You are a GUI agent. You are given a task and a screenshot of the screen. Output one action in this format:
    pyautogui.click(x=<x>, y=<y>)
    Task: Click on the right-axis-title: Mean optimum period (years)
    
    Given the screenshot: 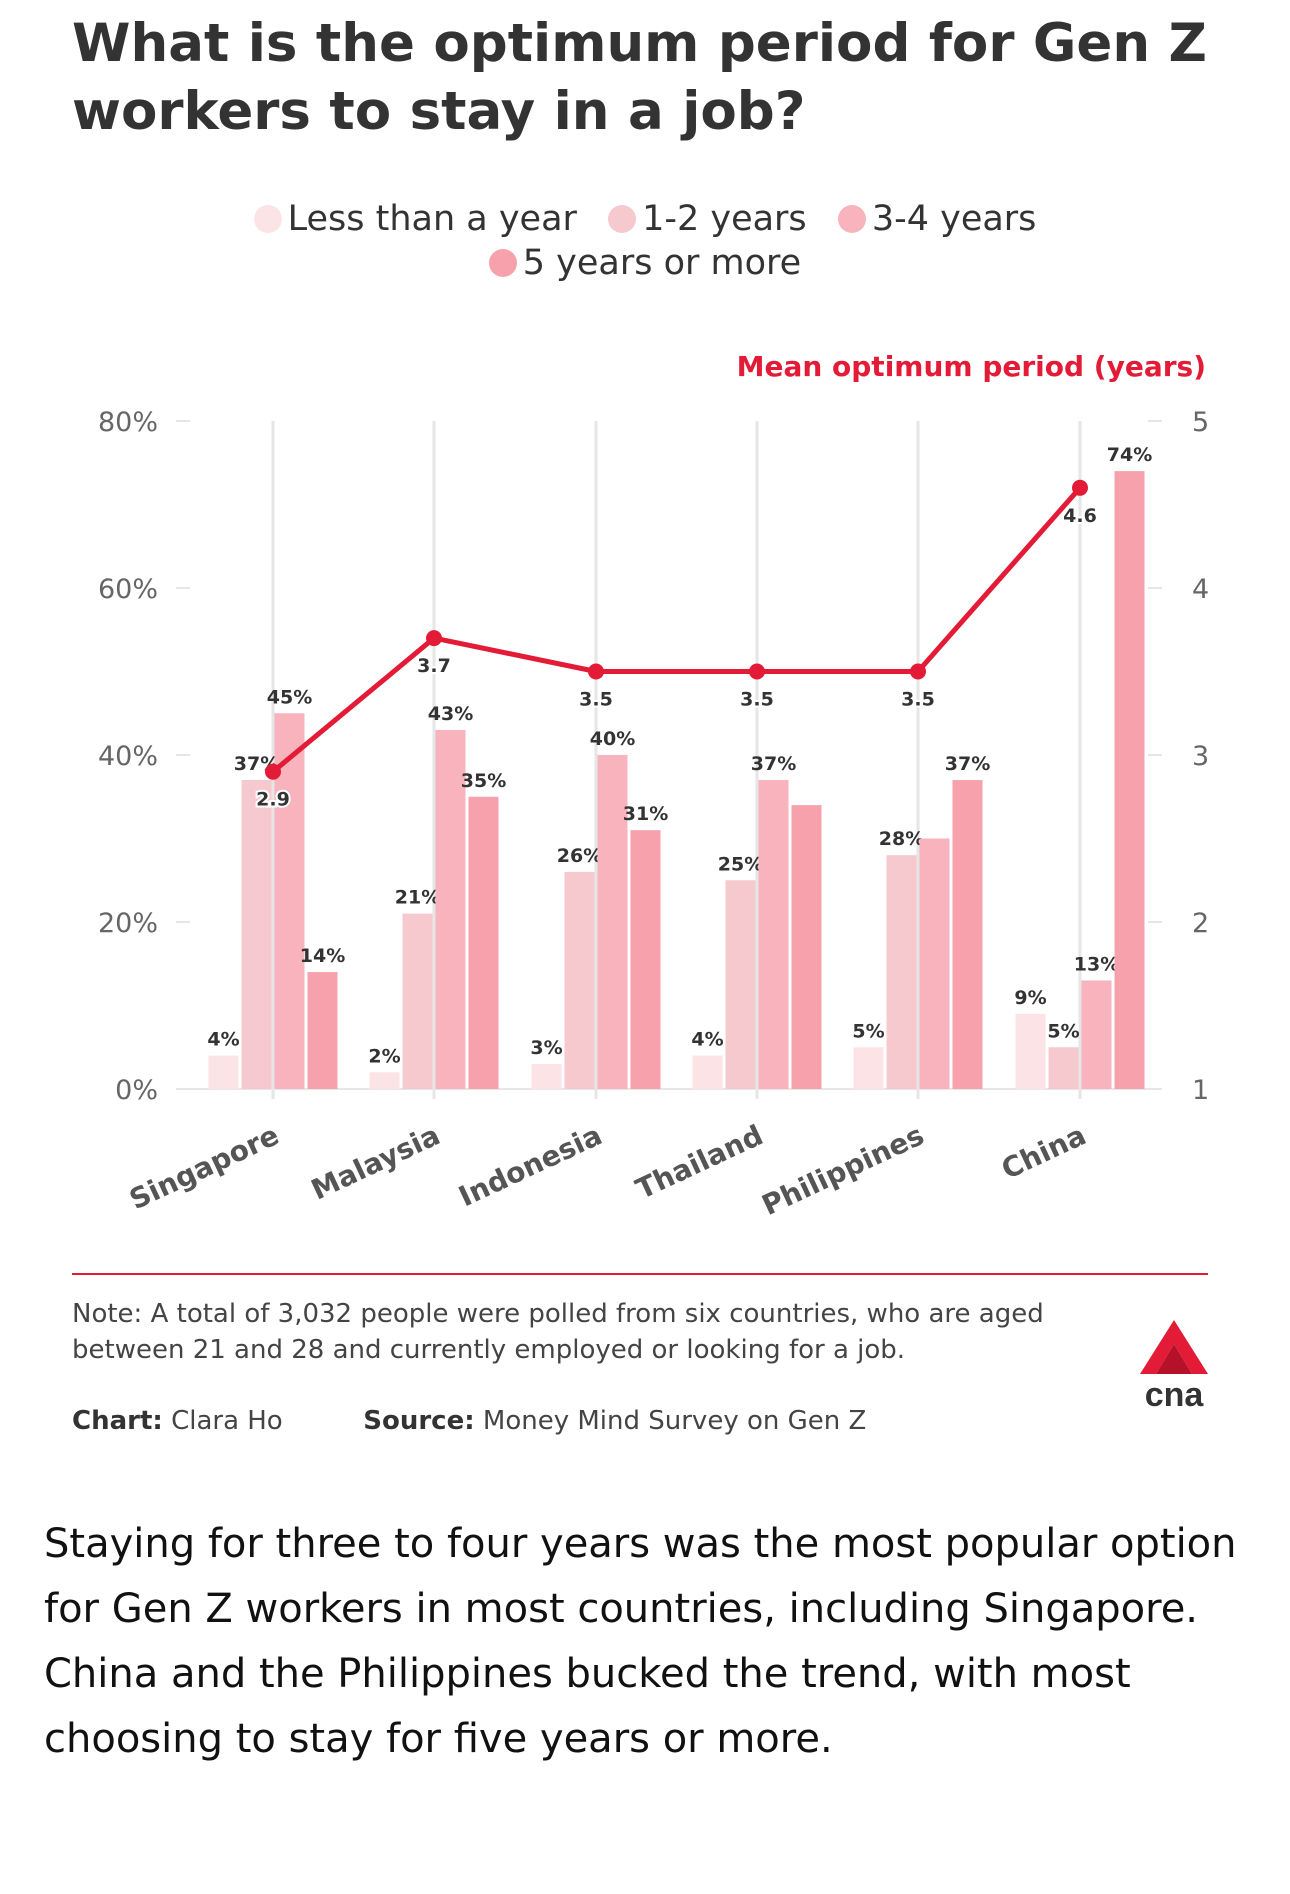 What is the action you would take?
    pyautogui.click(x=971, y=366)
    